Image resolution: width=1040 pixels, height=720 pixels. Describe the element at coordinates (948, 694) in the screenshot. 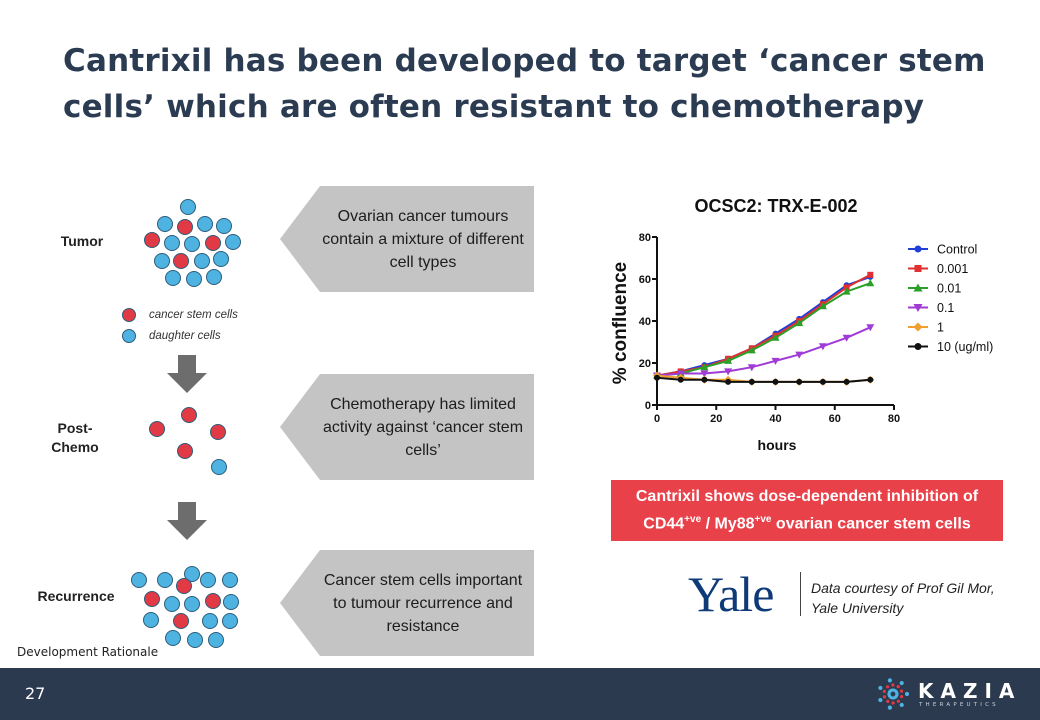

I see `kazia-logo: KAZIA THERAPEUTICS` at that location.